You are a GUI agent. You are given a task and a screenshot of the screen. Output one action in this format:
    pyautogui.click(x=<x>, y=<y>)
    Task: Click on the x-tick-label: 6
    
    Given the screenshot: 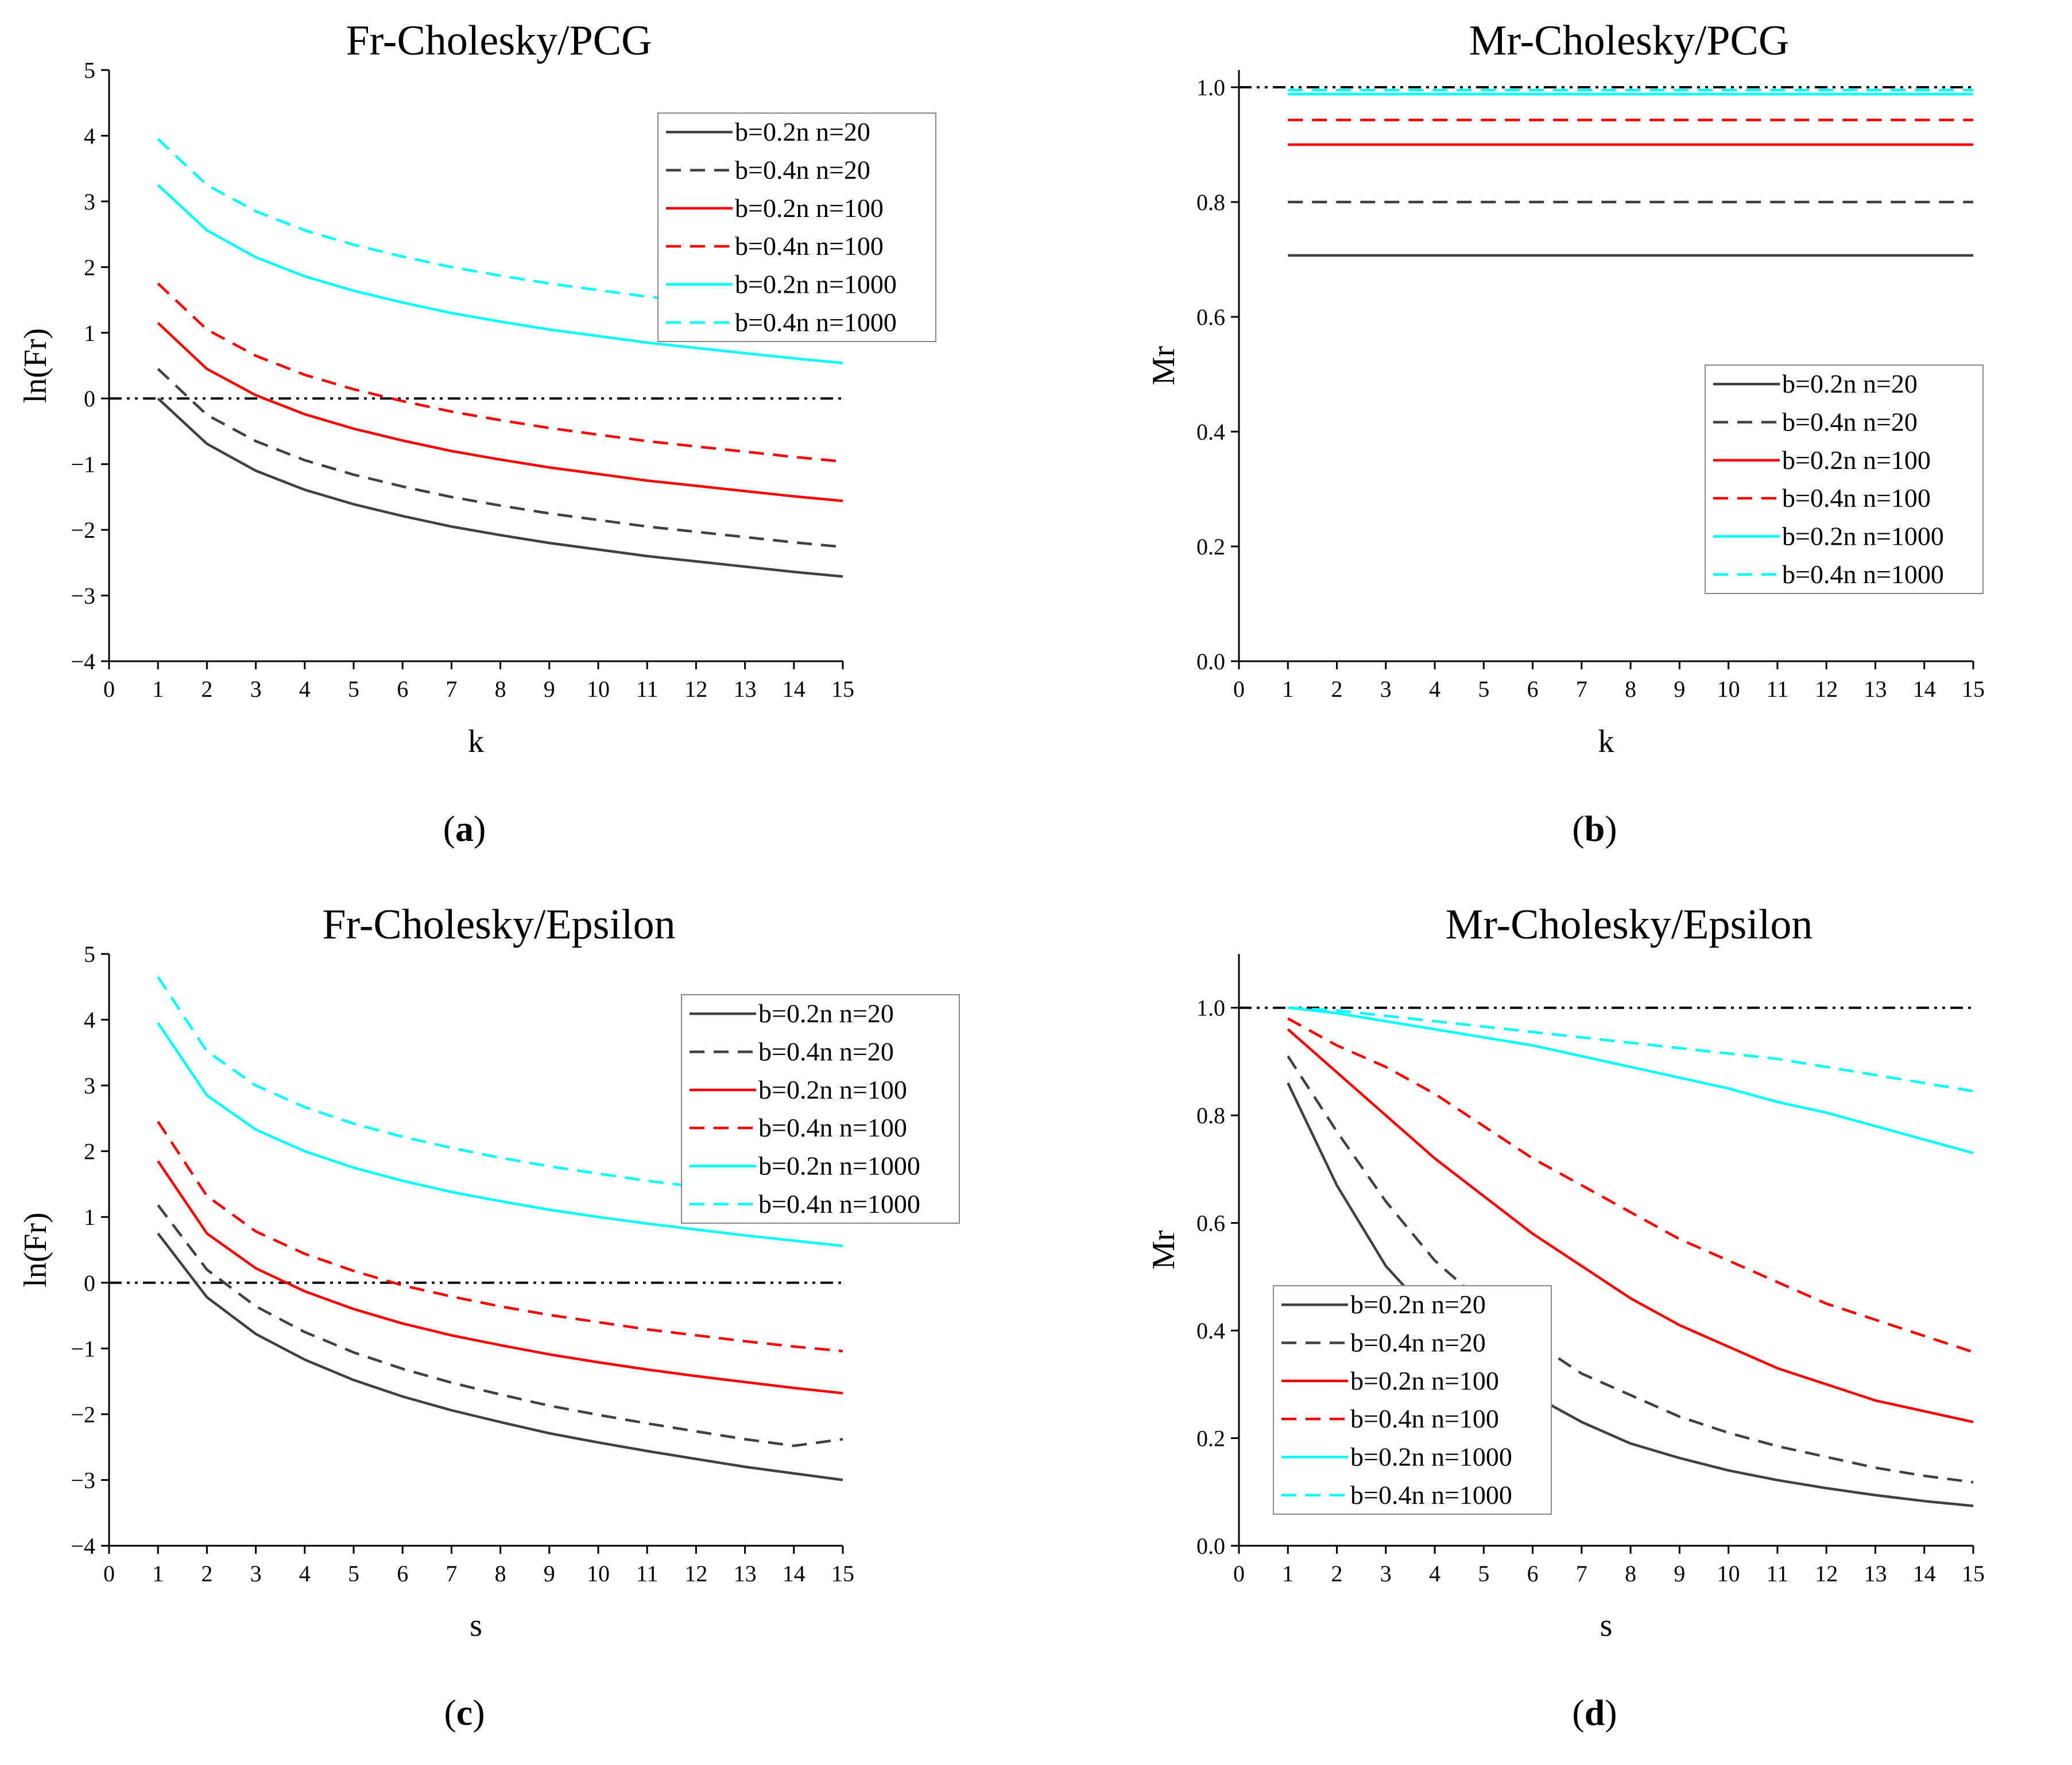 What is the action you would take?
    pyautogui.click(x=402, y=1573)
    